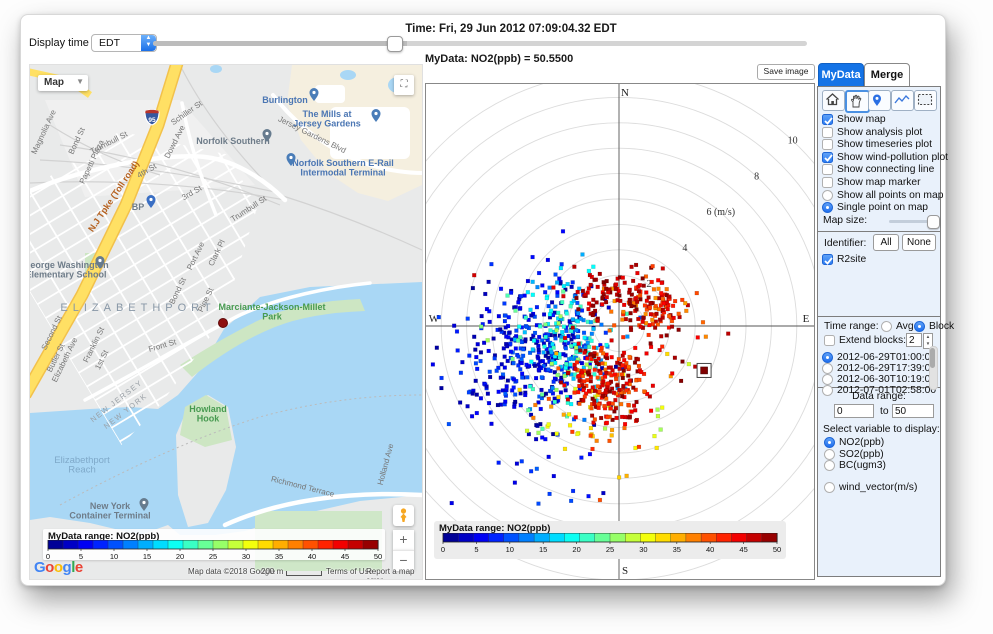 The height and width of the screenshot is (634, 993). Describe the element at coordinates (223, 323) in the screenshot. I see `map-data-marker` at that location.